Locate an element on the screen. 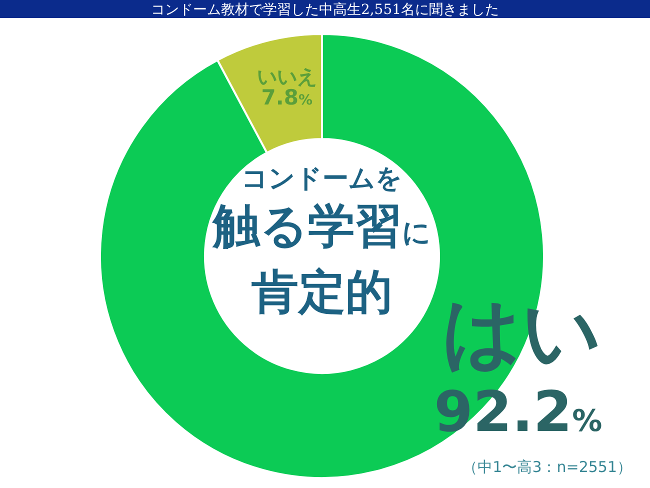 The height and width of the screenshot is (488, 650). chart-title: コンドーム教材で学習した中高生2,551名に聞きました is located at coordinates (325, 10).